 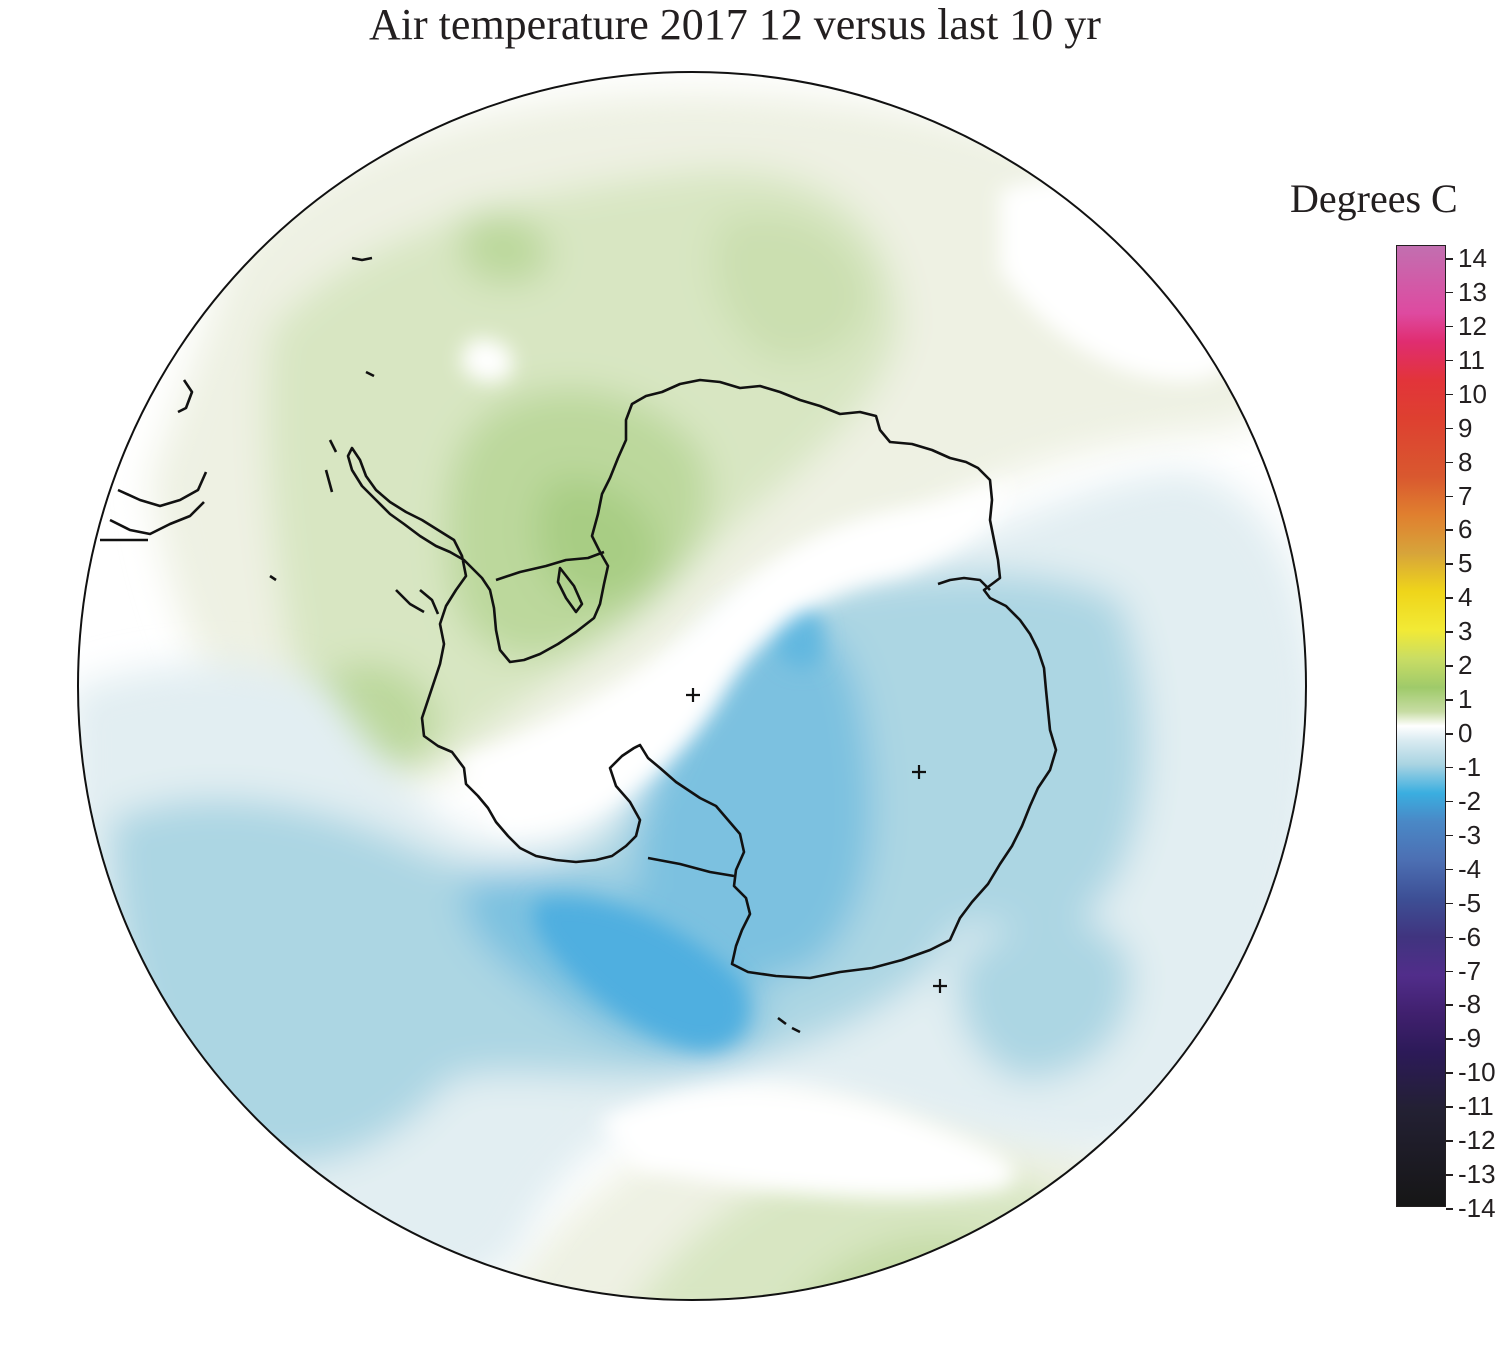 I want to click on station-markers, so click(x=816, y=840).